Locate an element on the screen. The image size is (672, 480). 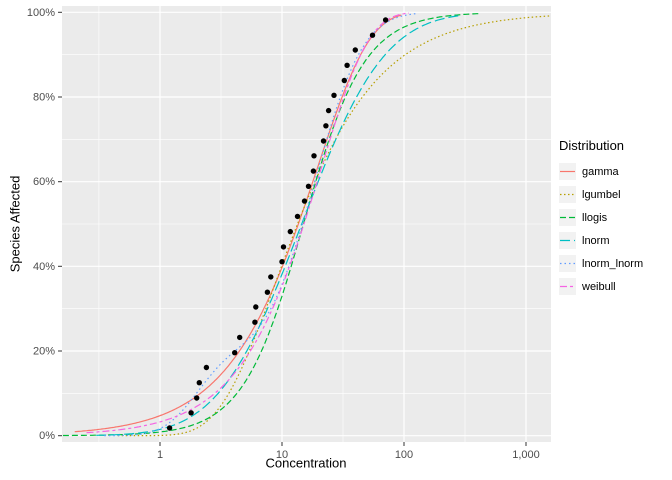
legend-key-swatch-lnorm_lnorm is located at coordinates (567, 263).